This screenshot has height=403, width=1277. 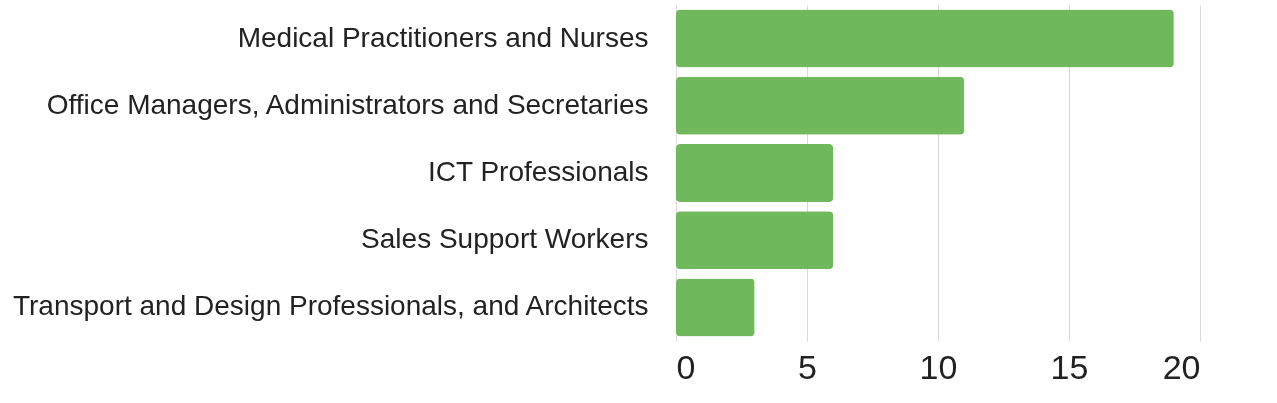 What do you see at coordinates (1069, 366) in the screenshot?
I see `x-tick-label: 15` at bounding box center [1069, 366].